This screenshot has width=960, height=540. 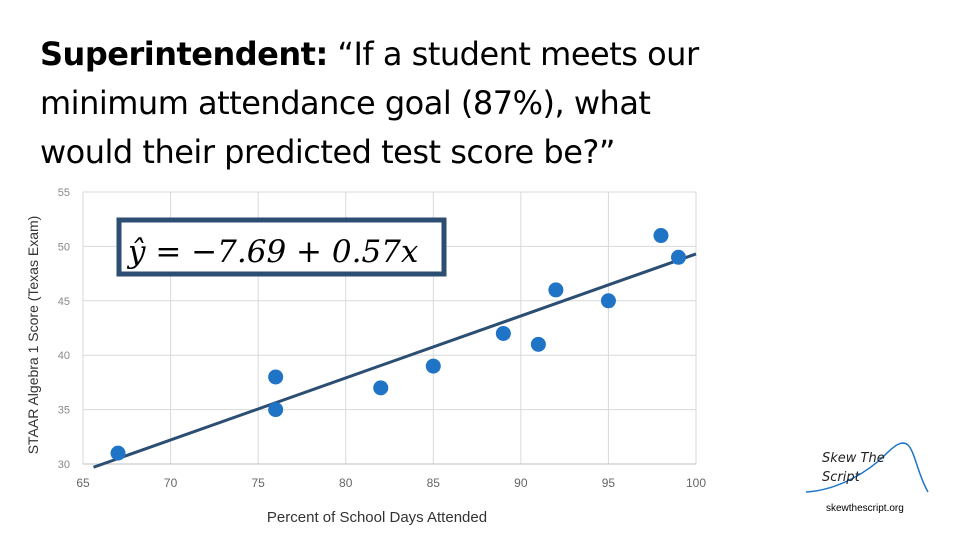 What do you see at coordinates (64, 411) in the screenshot?
I see `y-tick-label: 35` at bounding box center [64, 411].